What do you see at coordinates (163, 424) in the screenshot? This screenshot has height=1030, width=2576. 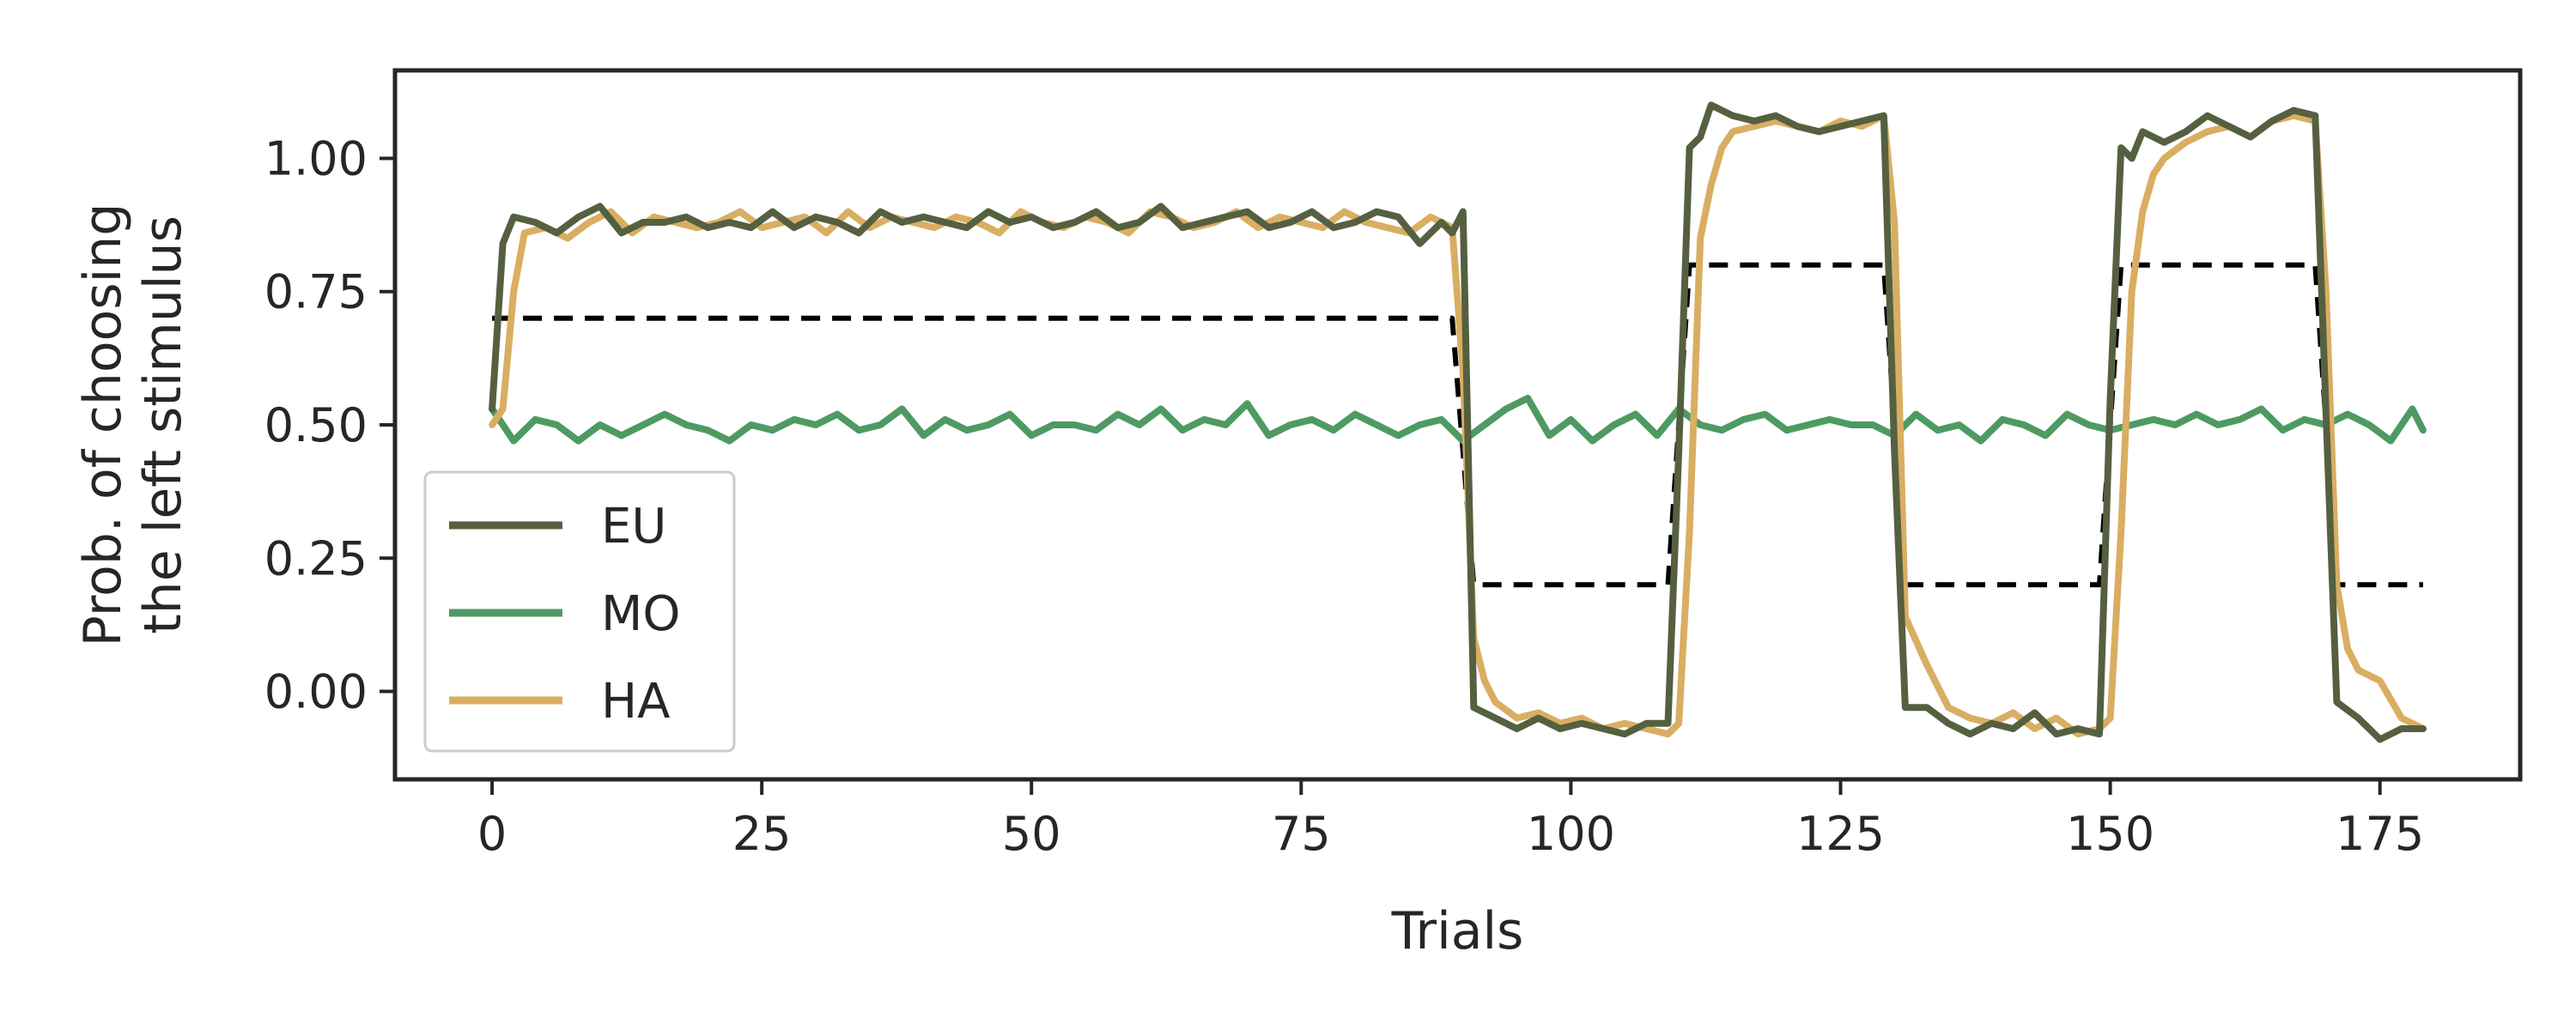 I see `y-axis-label-line-2: the left stimulus` at bounding box center [163, 424].